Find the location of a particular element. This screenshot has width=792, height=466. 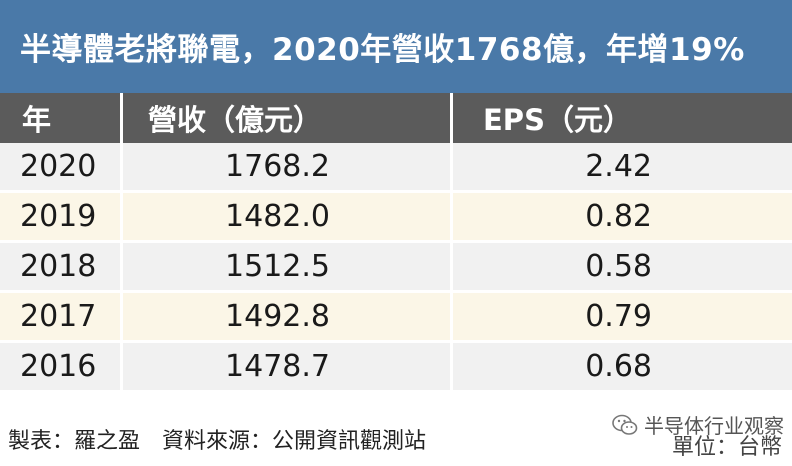

cell-eps: 0.58 is located at coordinates (621, 266).